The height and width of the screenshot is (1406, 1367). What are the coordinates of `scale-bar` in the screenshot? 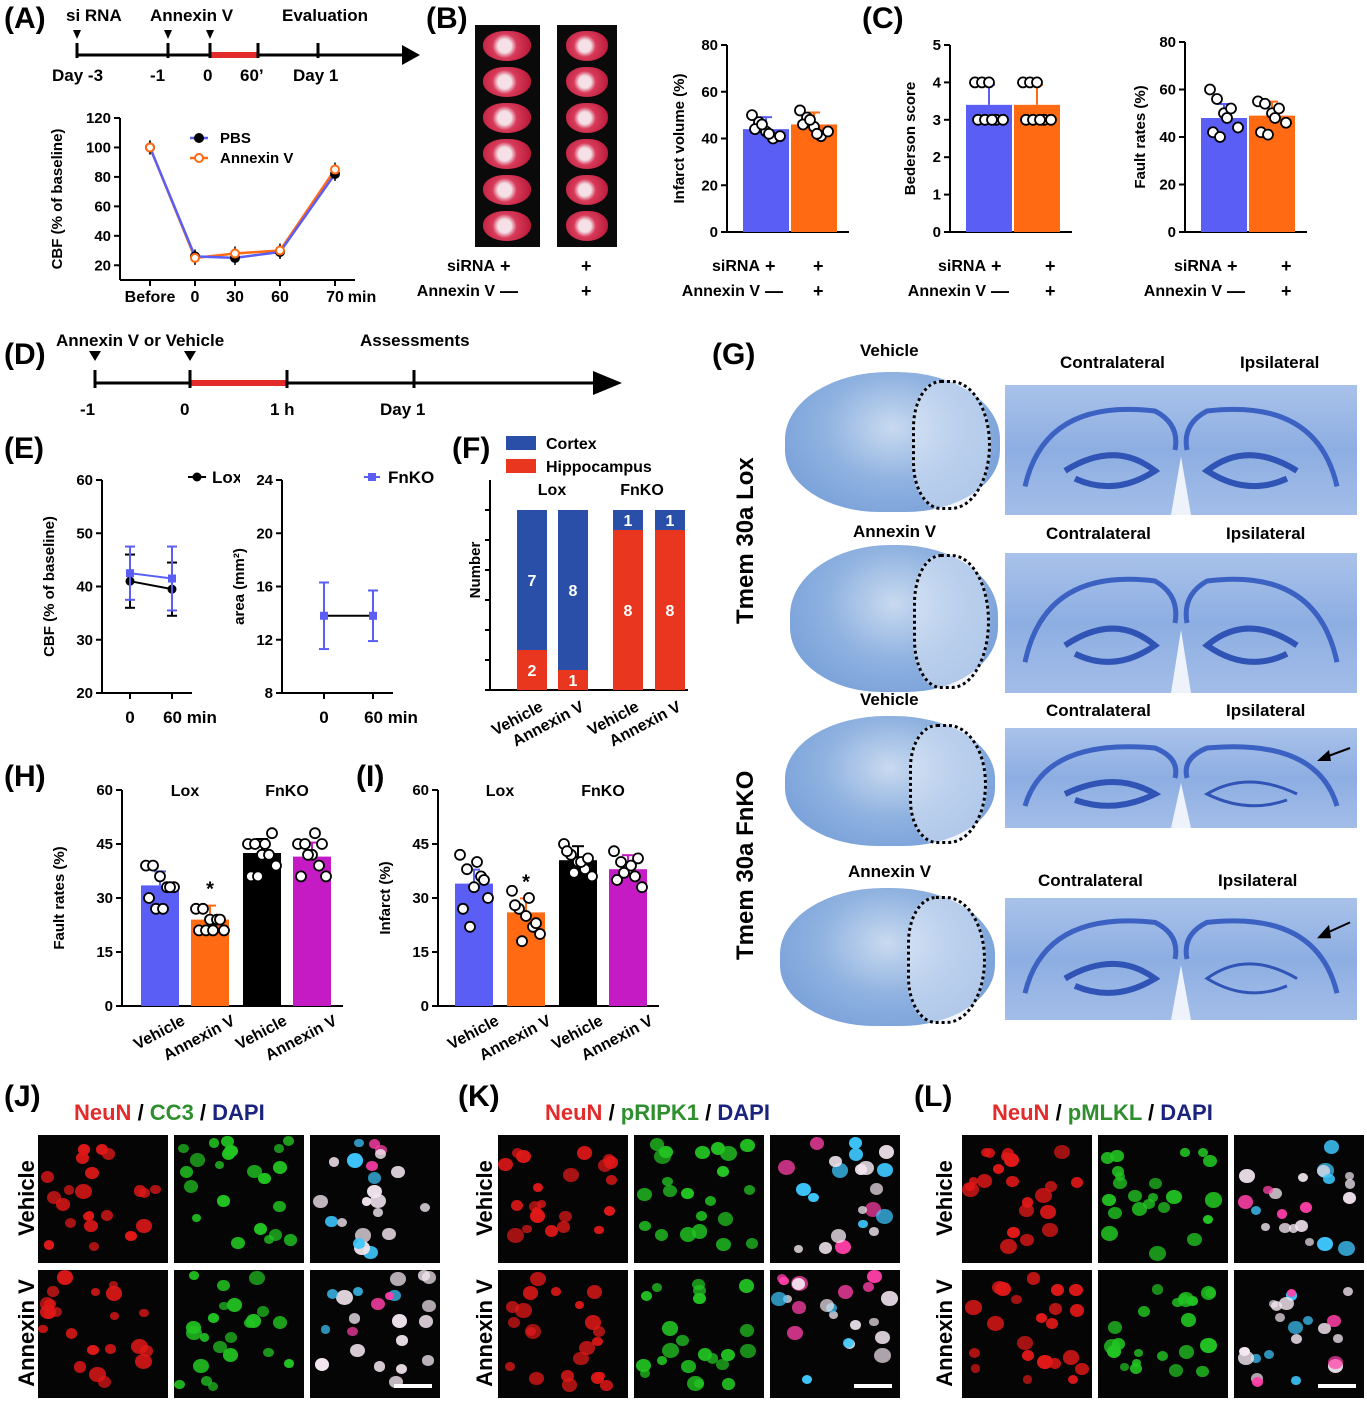 It's located at (1337, 1386).